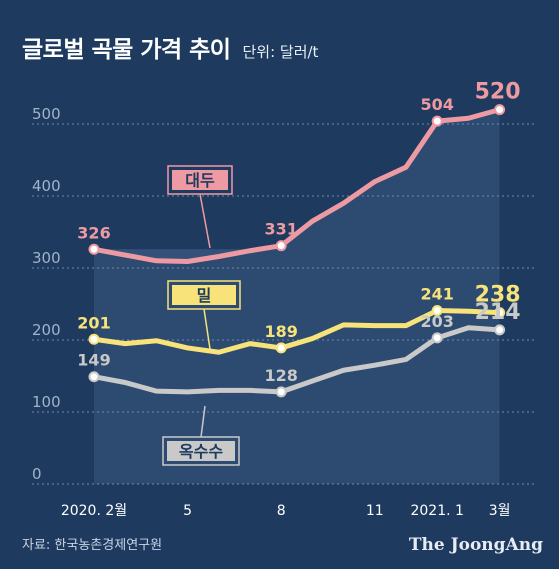 This screenshot has width=559, height=569. I want to click on legend-label-soybean: 대두, so click(200, 180).